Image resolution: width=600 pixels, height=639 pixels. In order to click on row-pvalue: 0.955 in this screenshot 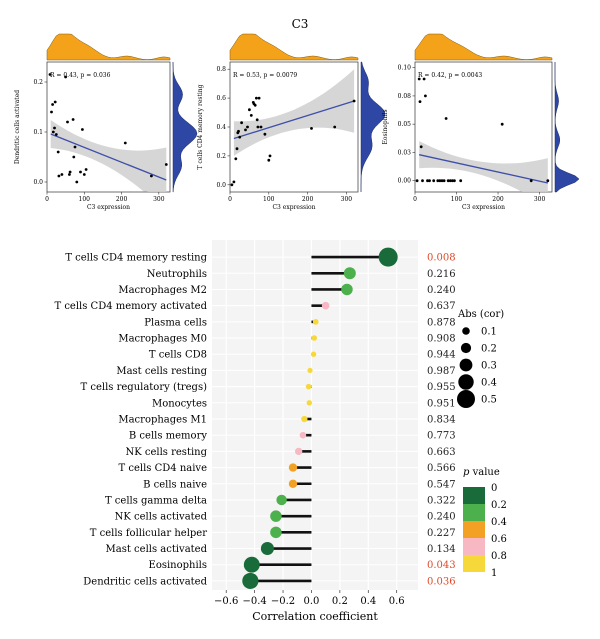, I will do `click(441, 387)`.